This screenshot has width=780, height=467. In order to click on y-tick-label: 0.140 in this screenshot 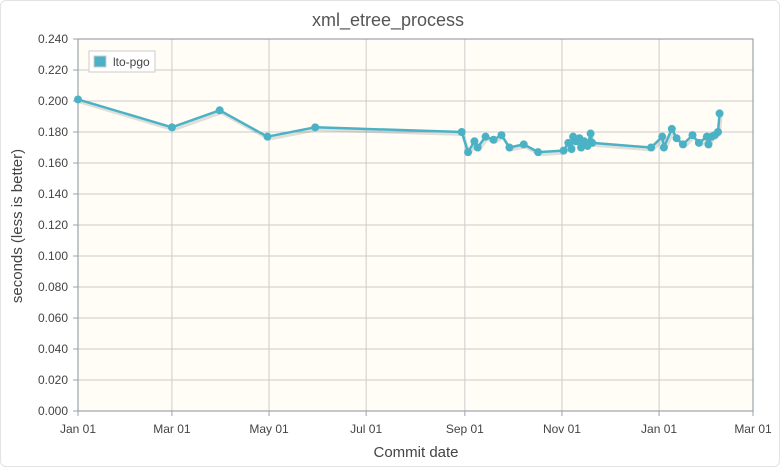, I will do `click(53, 194)`.